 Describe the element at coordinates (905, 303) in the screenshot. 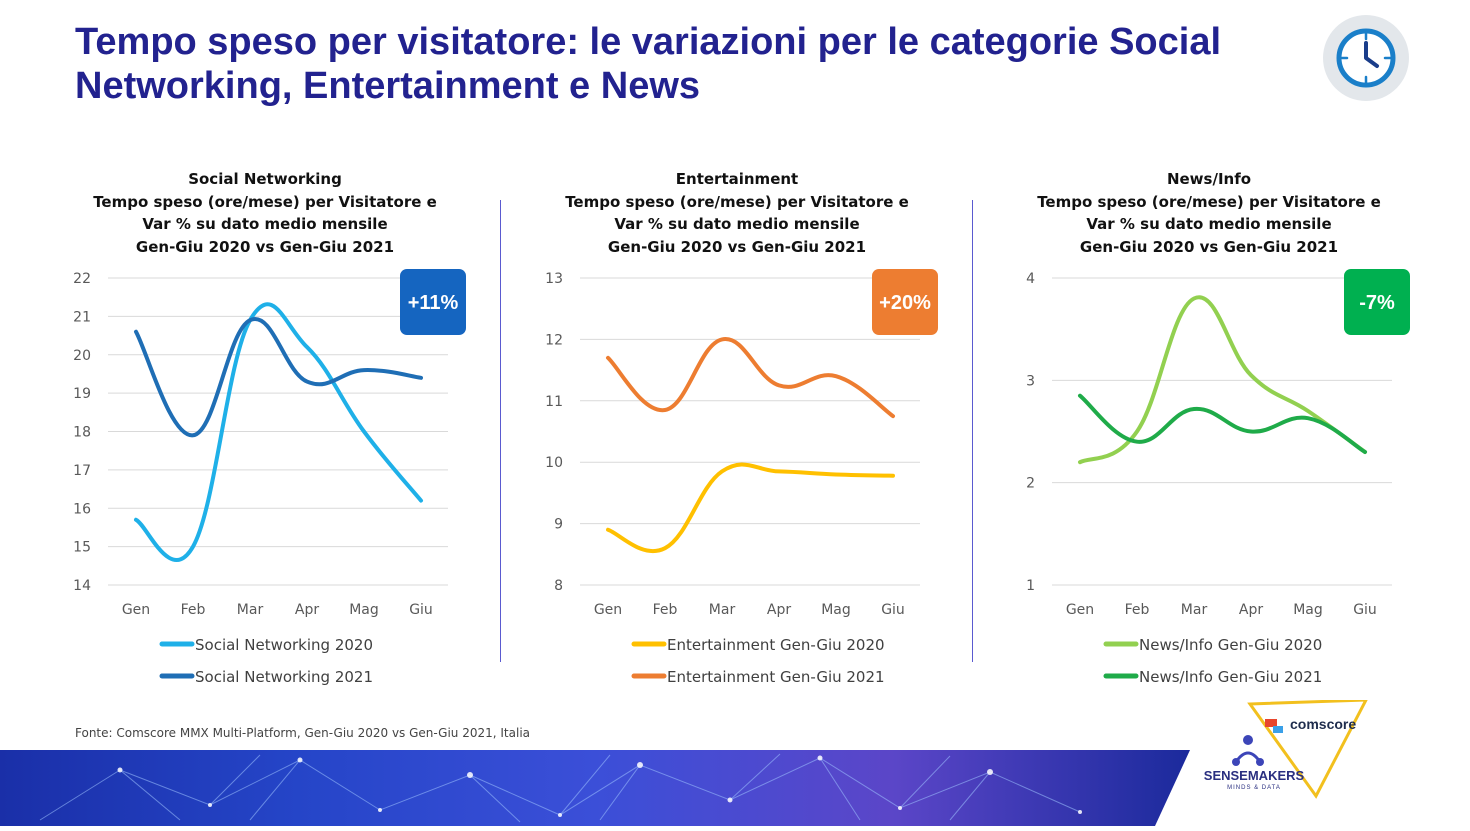

I see `change-badge-label: +20%` at that location.